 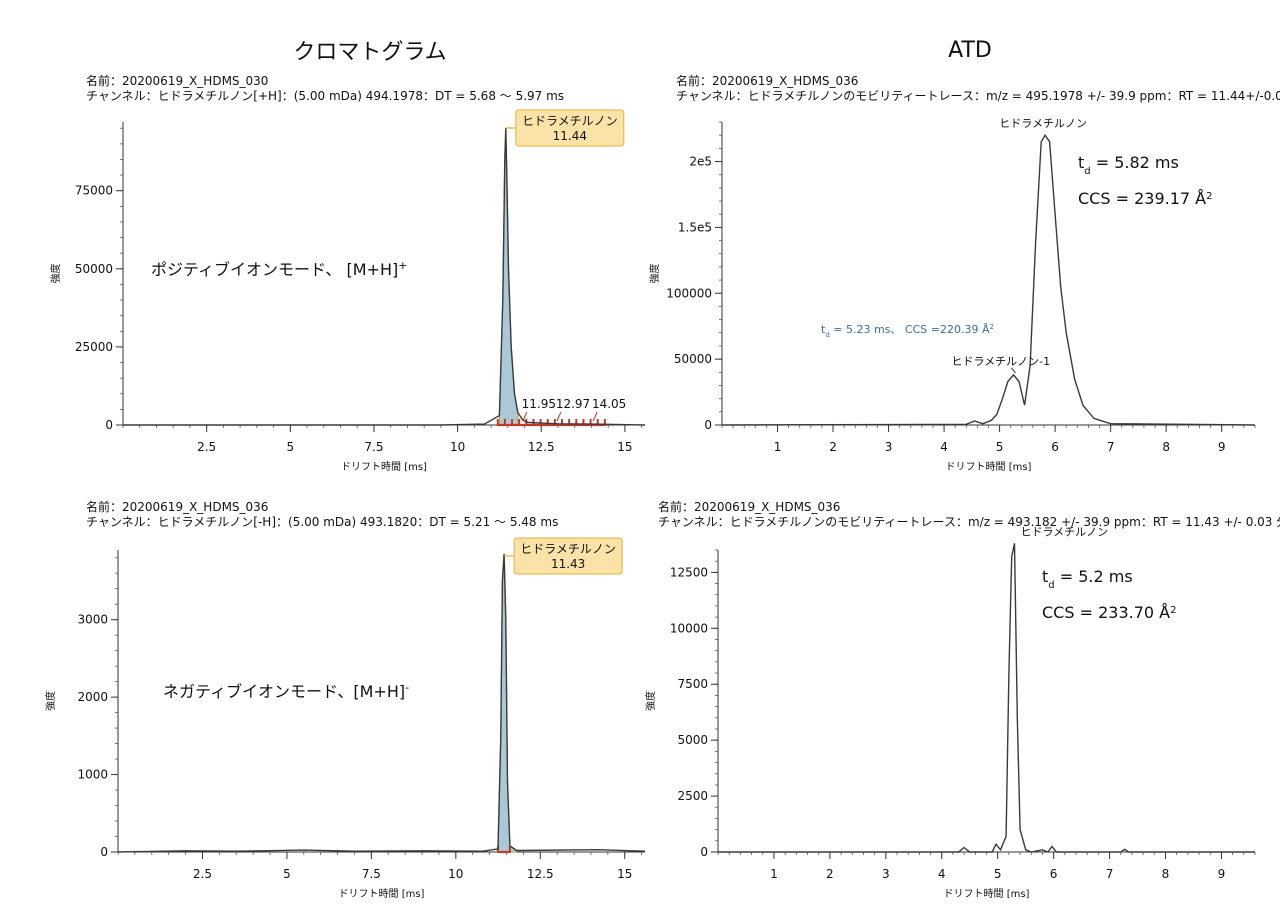 I want to click on peak-label-leader, so click(x=1013, y=370).